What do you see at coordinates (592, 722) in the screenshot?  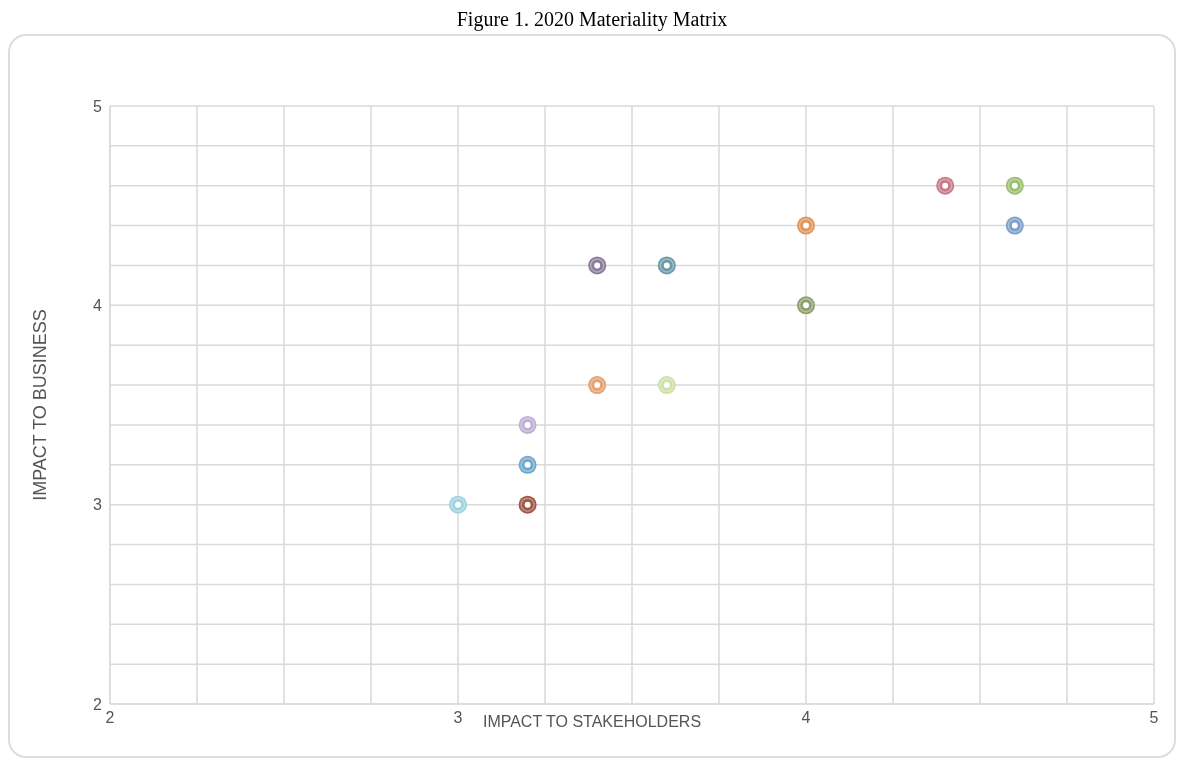 I see `x-axis-title: IMPACT TO STAKEHOLDERS` at bounding box center [592, 722].